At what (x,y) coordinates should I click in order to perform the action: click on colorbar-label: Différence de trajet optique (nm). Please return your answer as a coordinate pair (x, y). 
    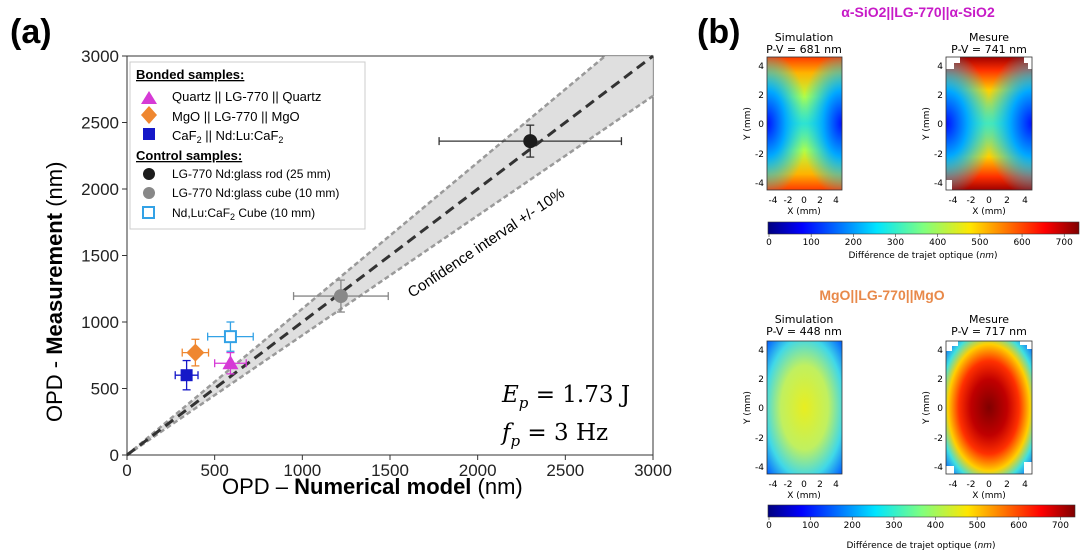
    Looking at the image, I should click on (922, 255).